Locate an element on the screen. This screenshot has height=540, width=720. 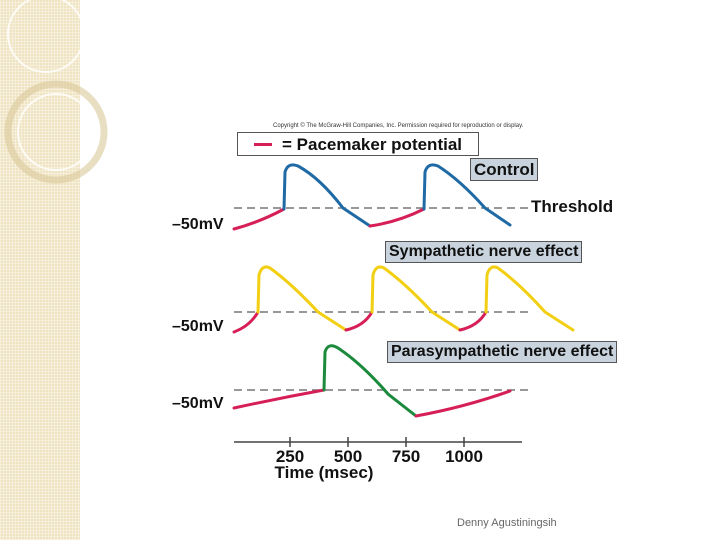
tick-label-250: 250 is located at coordinates (290, 456).